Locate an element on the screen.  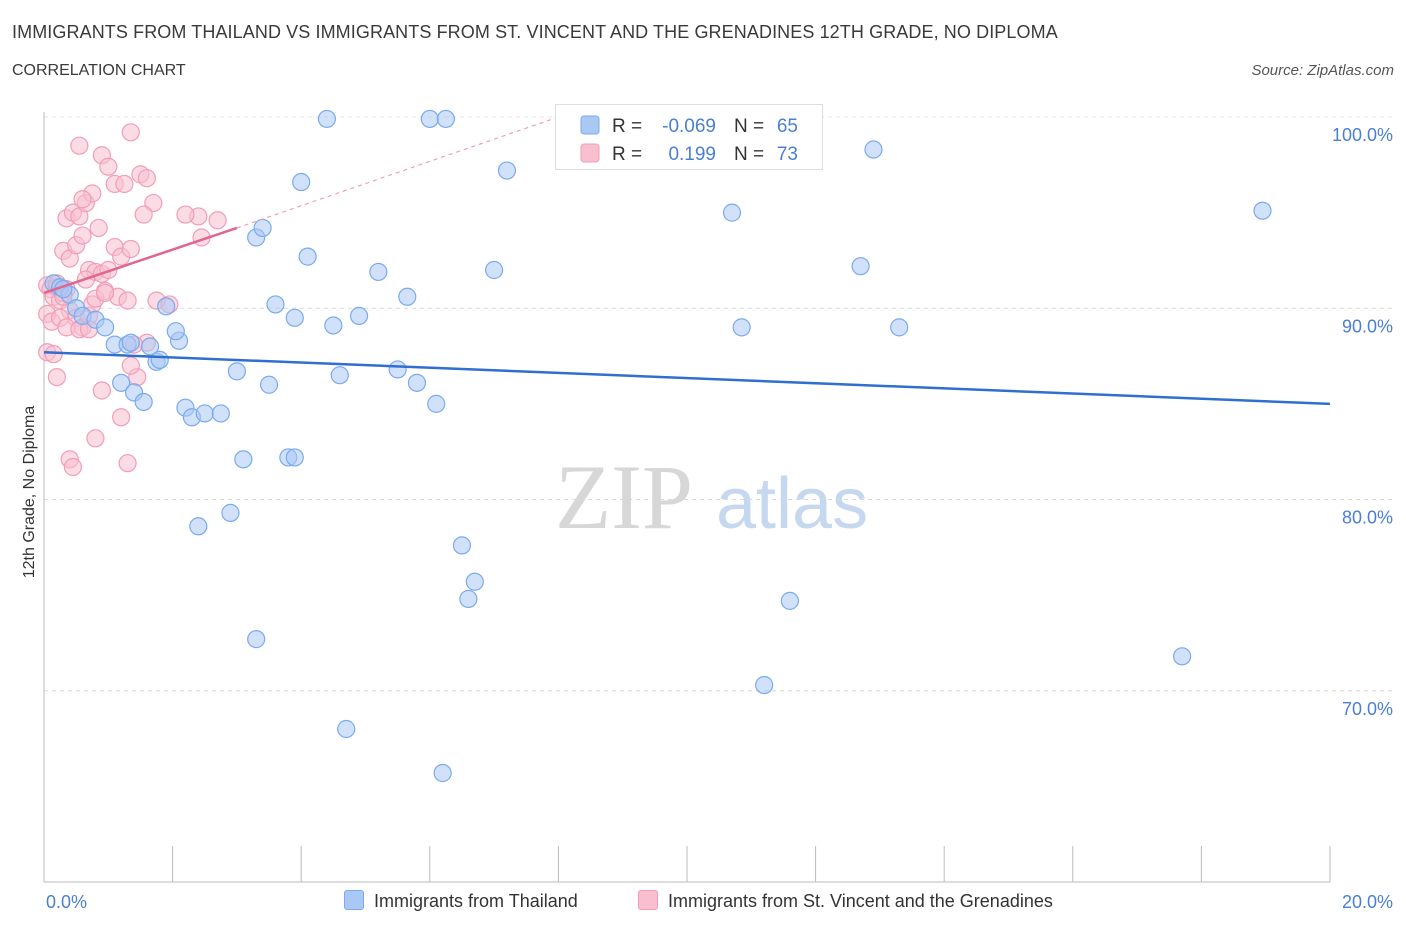
y-tick-label: 80.0% is located at coordinates (1367, 518).